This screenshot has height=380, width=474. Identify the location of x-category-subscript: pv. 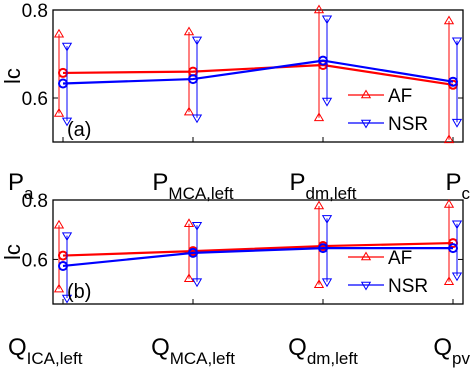
(461, 358).